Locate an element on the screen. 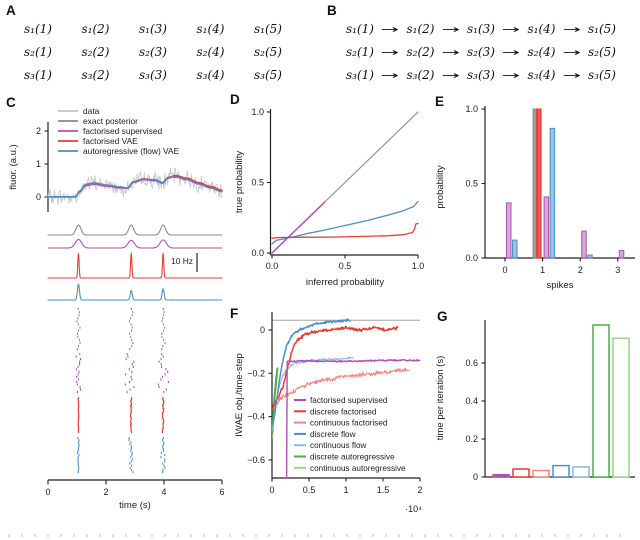 The height and width of the screenshot is (540, 640). state-cell: s₂(2) is located at coordinates (420, 52).